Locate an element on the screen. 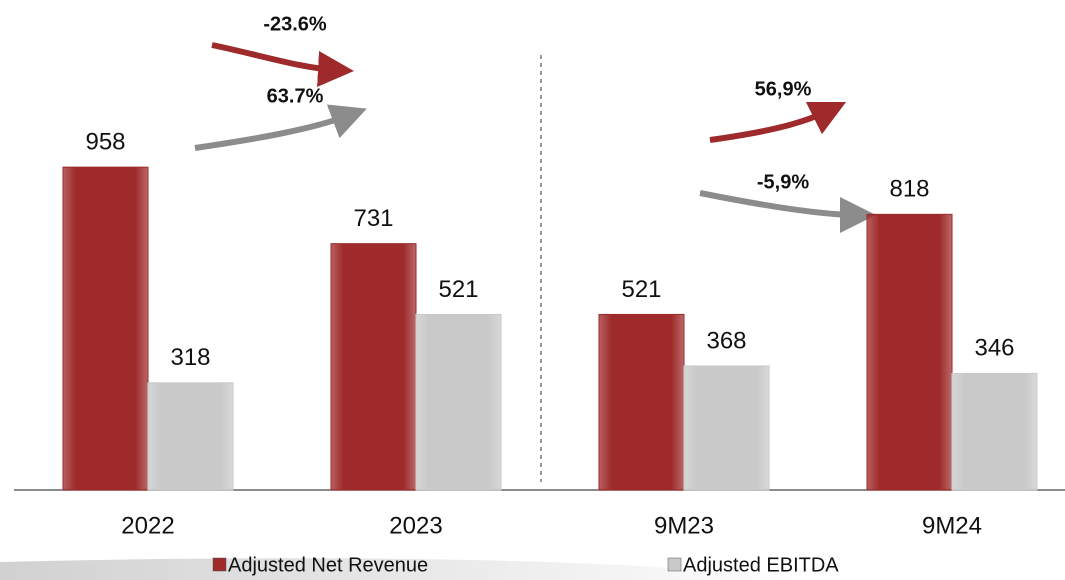 The height and width of the screenshot is (580, 1065). value-label: 318 is located at coordinates (190, 357).